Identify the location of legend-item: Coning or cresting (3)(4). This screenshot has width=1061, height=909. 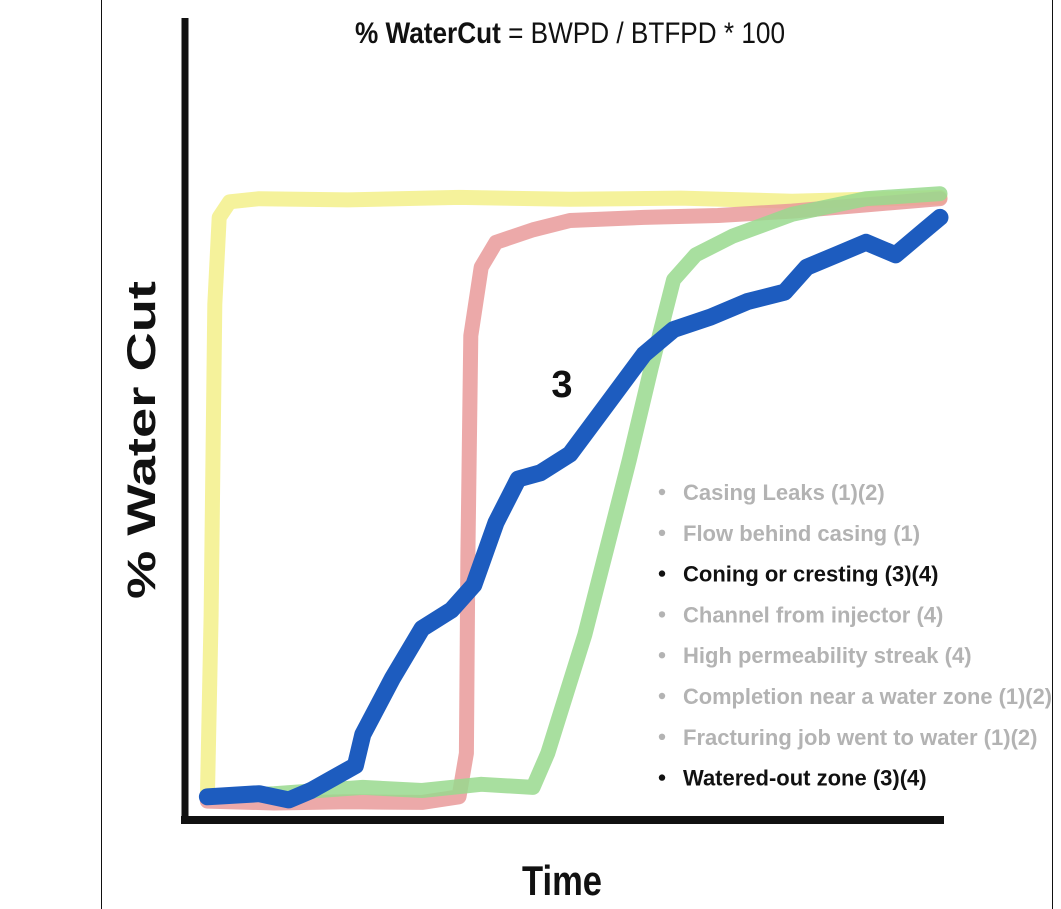
(810, 574).